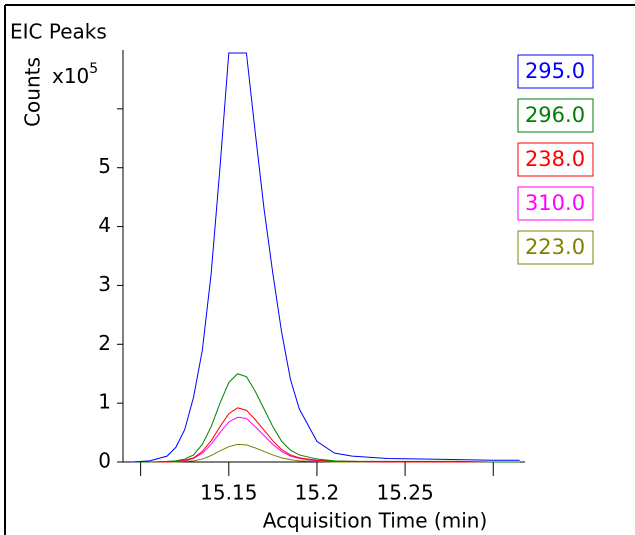 The image size is (635, 535). I want to click on y-tick-label: 2, so click(104, 343).